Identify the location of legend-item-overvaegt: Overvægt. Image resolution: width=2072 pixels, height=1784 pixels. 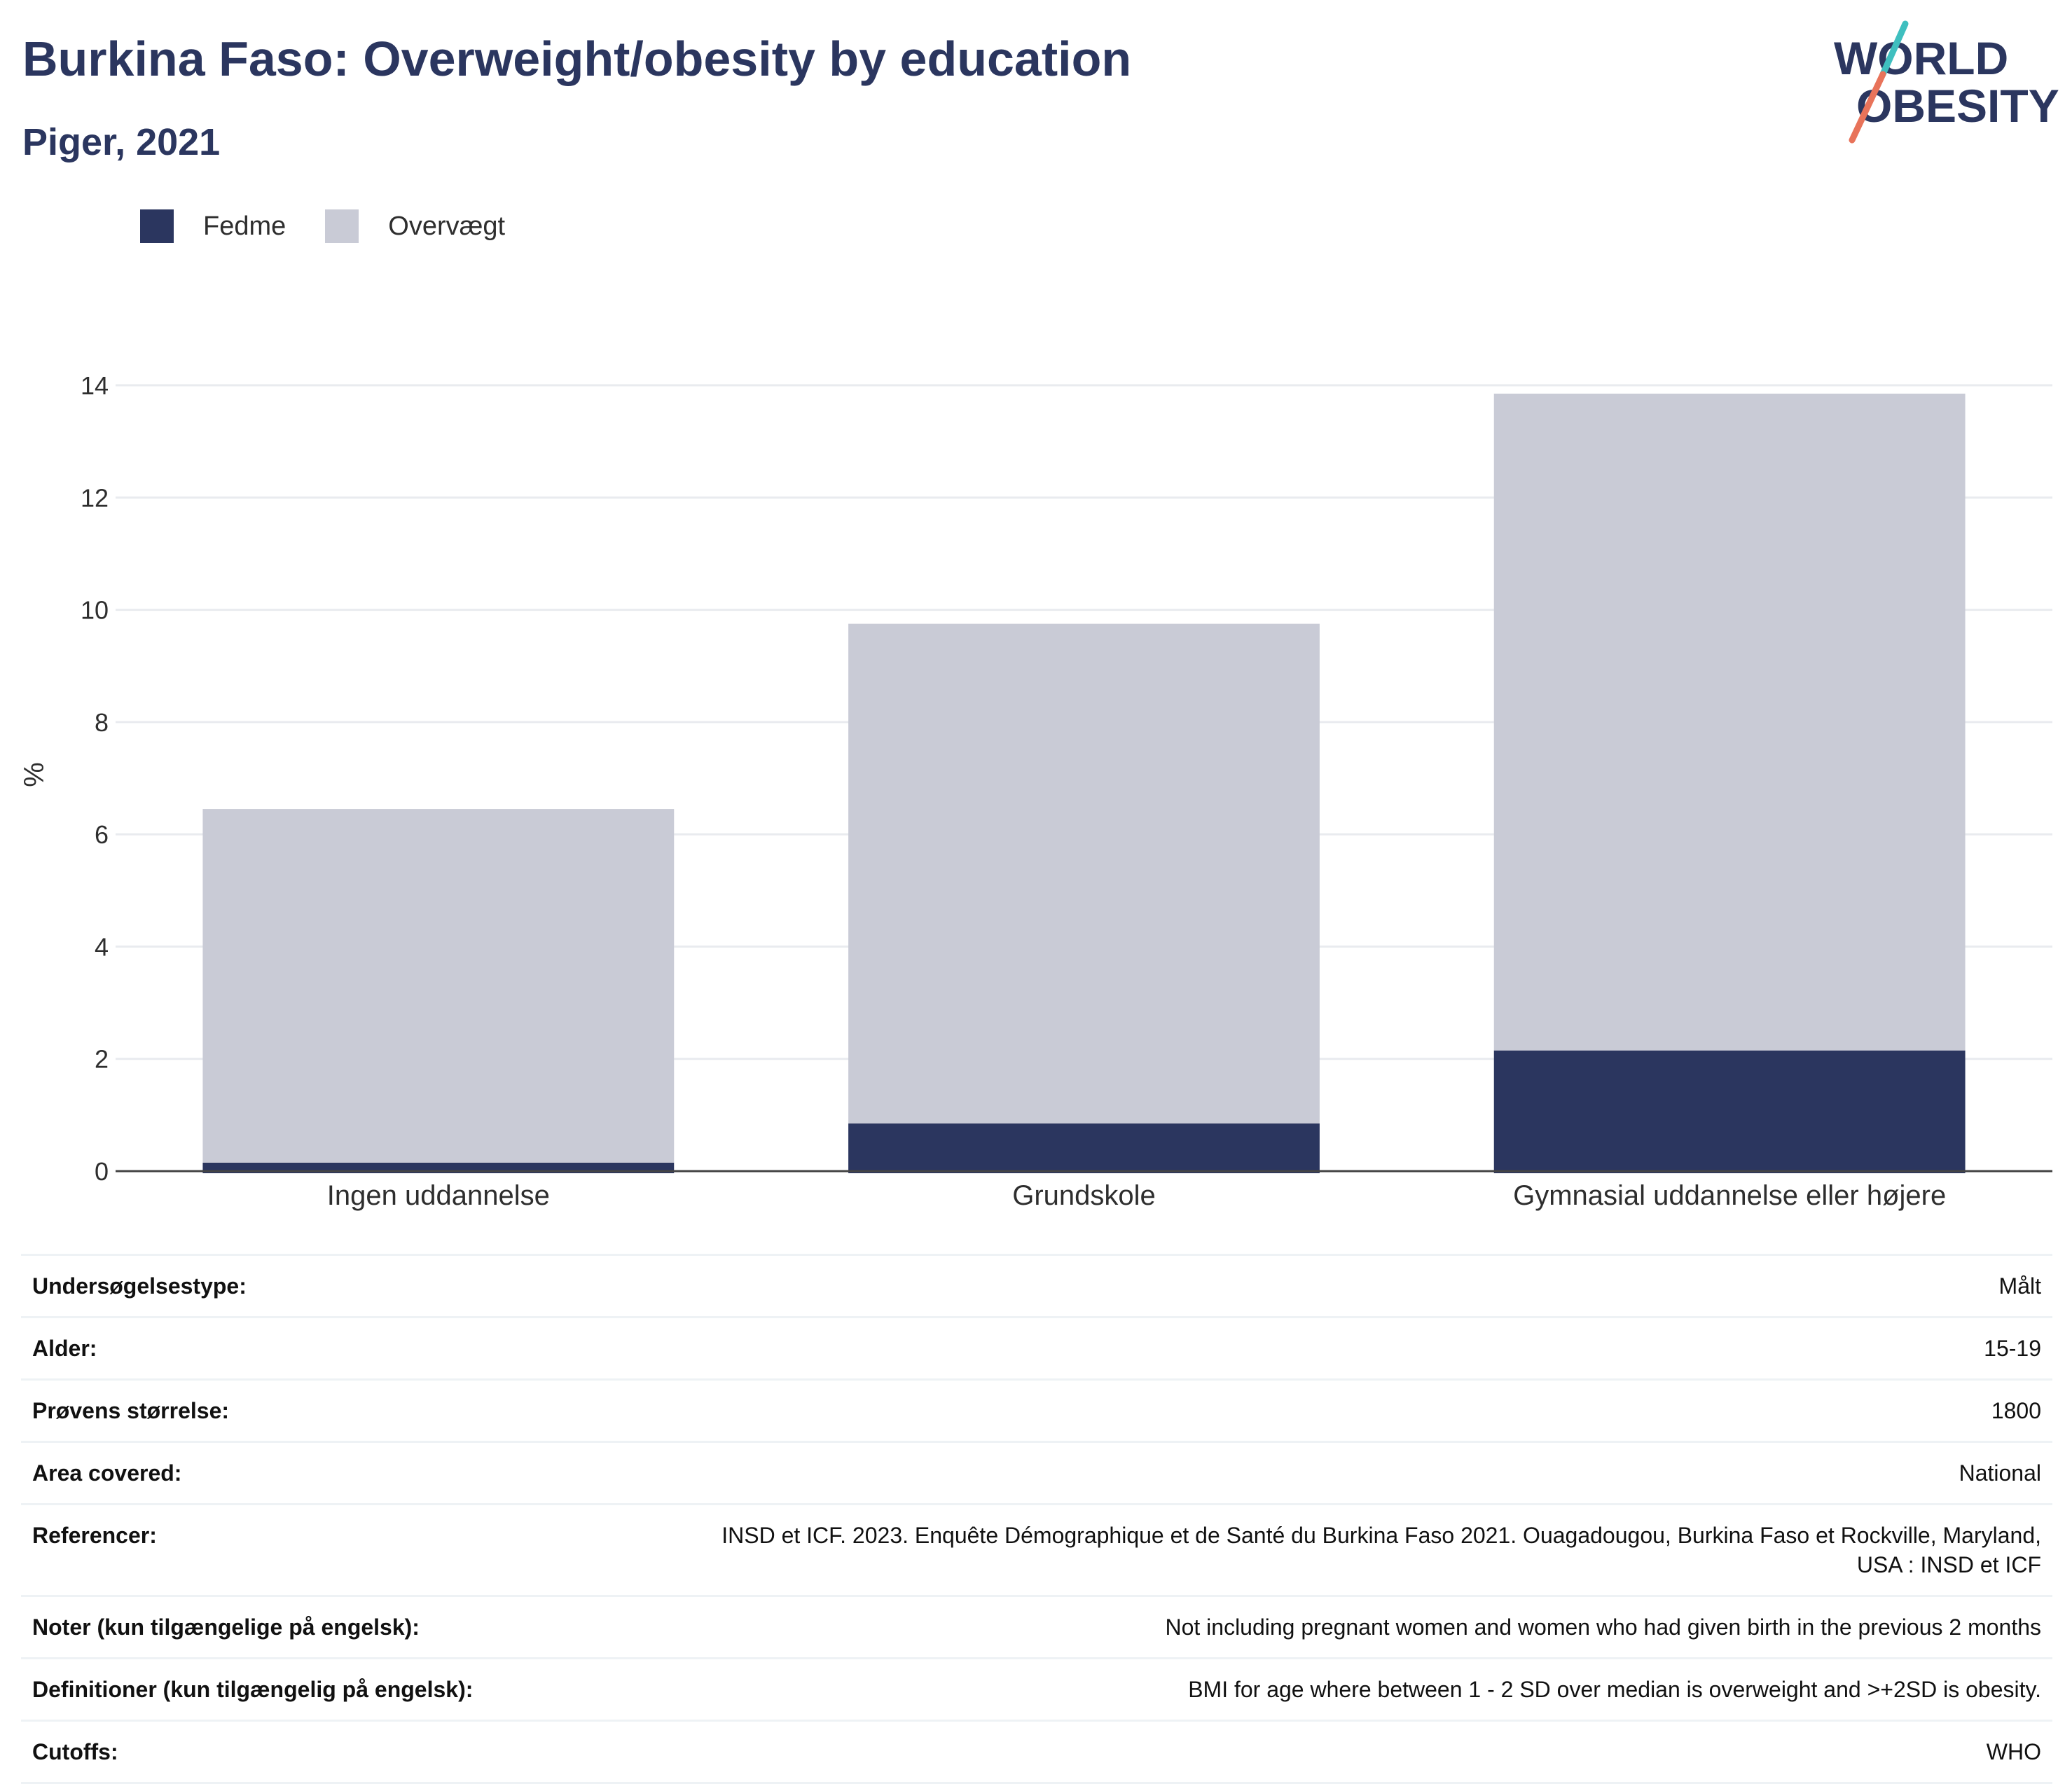
(415, 226).